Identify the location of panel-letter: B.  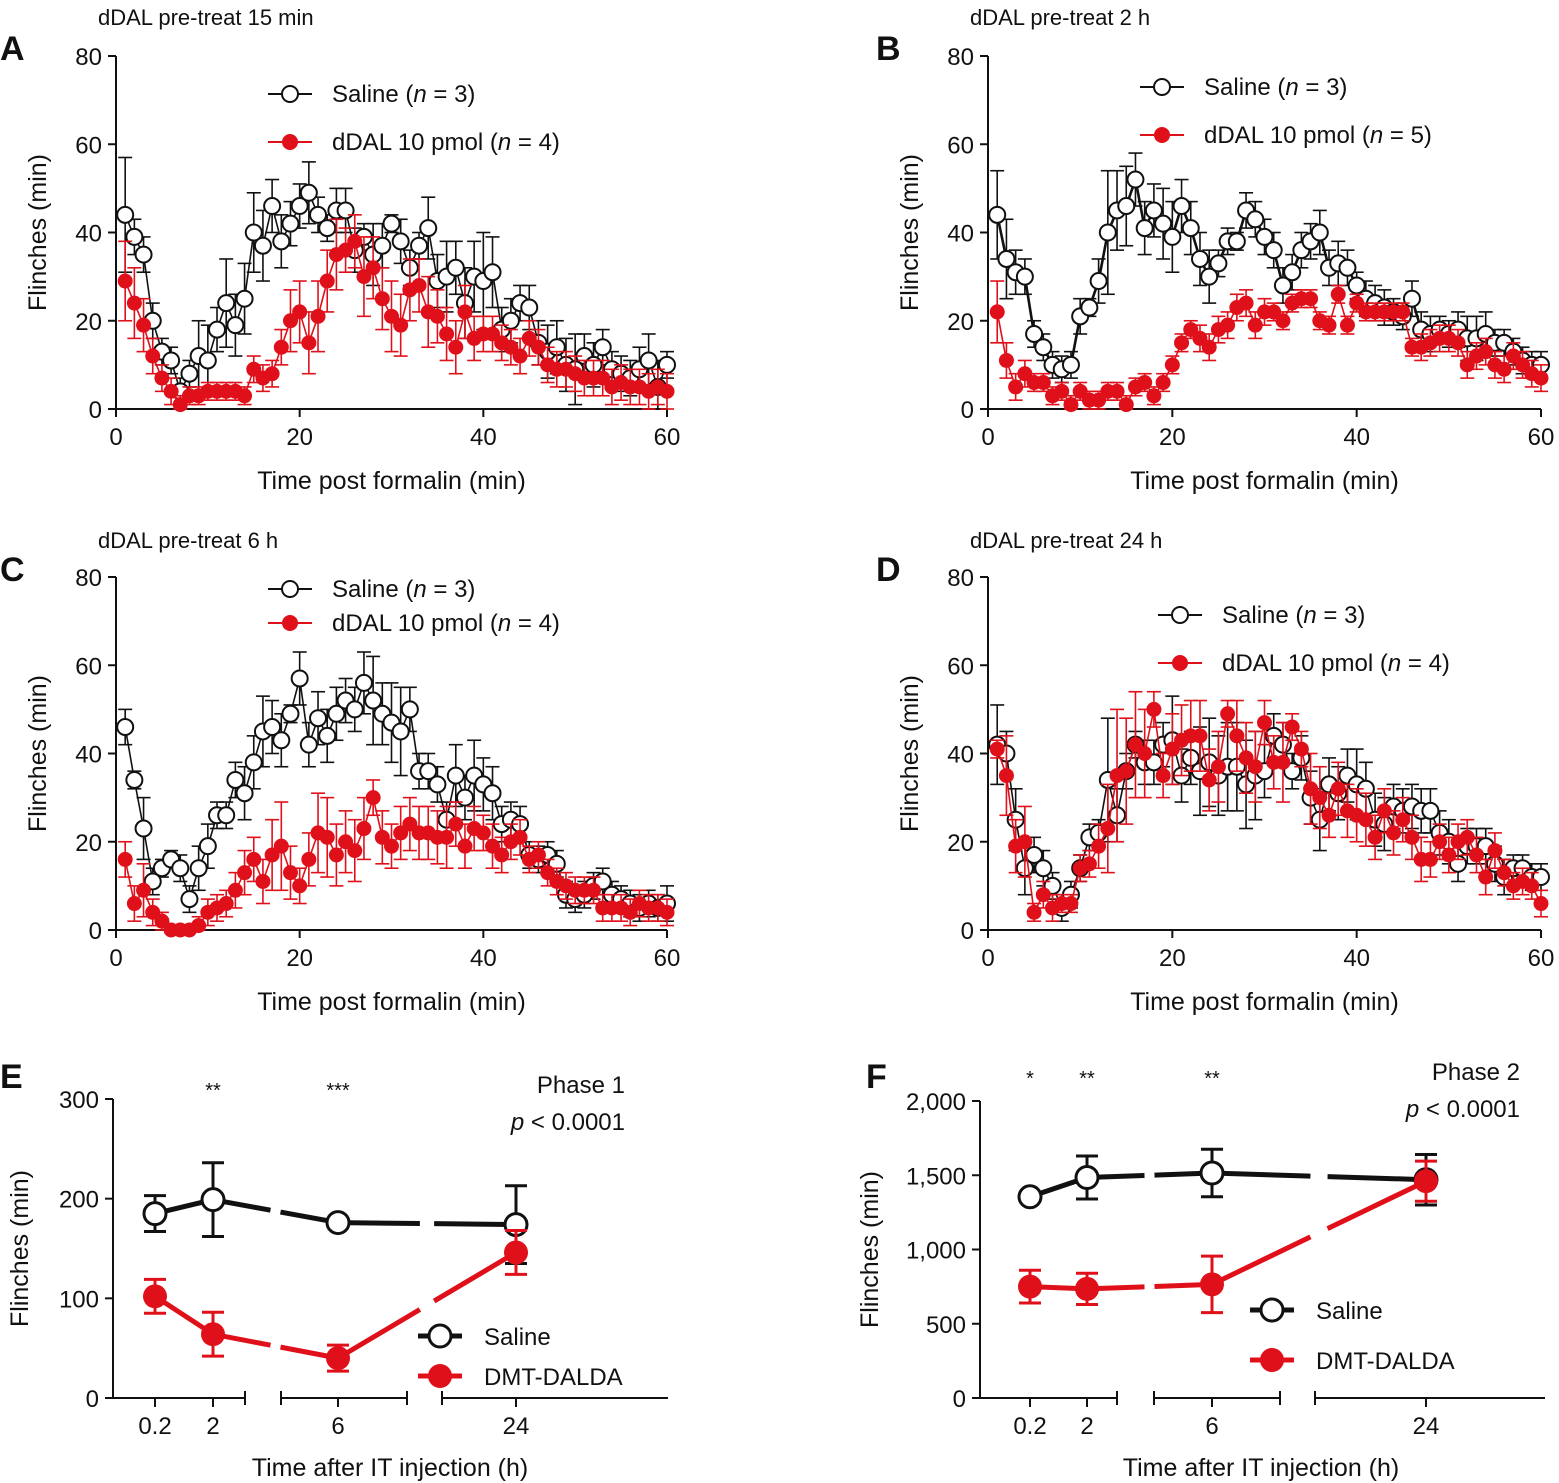
(888, 49).